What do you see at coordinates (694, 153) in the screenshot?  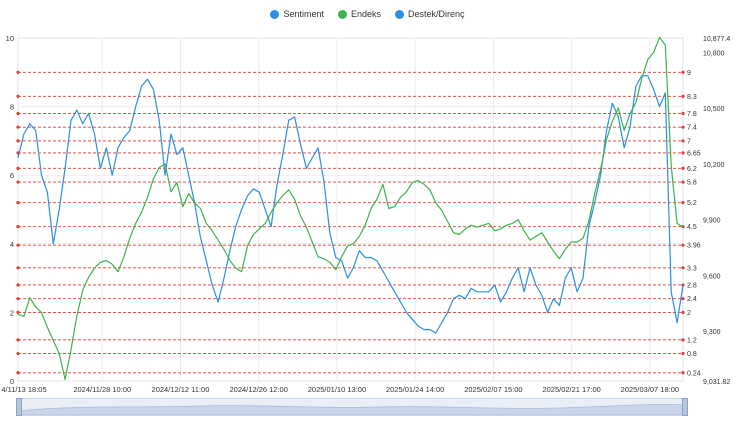 I see `level-label: 6.65` at bounding box center [694, 153].